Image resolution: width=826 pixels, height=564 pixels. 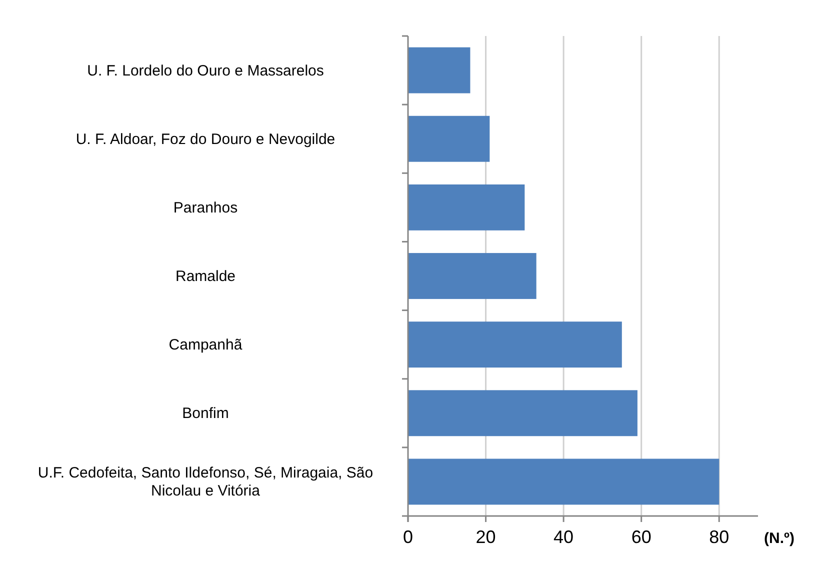 What do you see at coordinates (205, 276) in the screenshot?
I see `y-tick-label: Ramalde` at bounding box center [205, 276].